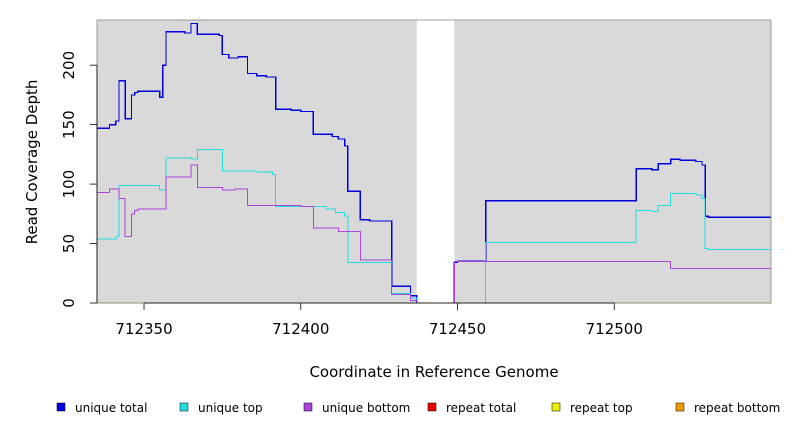 The height and width of the screenshot is (432, 792). Describe the element at coordinates (433, 372) in the screenshot. I see `x-axis-title: Coordinate in Reference Genome` at that location.